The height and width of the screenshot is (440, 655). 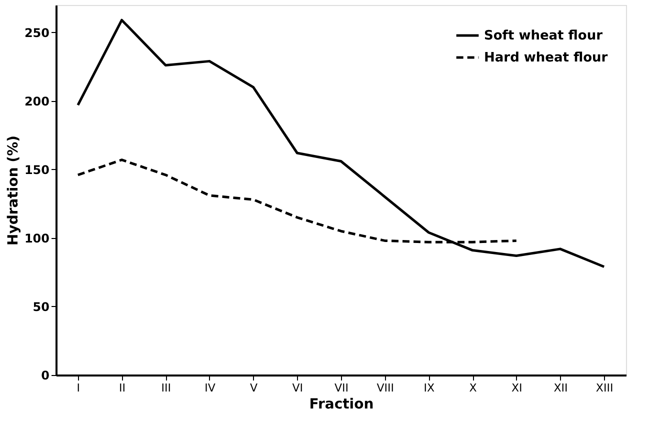 What do you see at coordinates (430, 388) in the screenshot?
I see `x-tick-label: IX` at bounding box center [430, 388].